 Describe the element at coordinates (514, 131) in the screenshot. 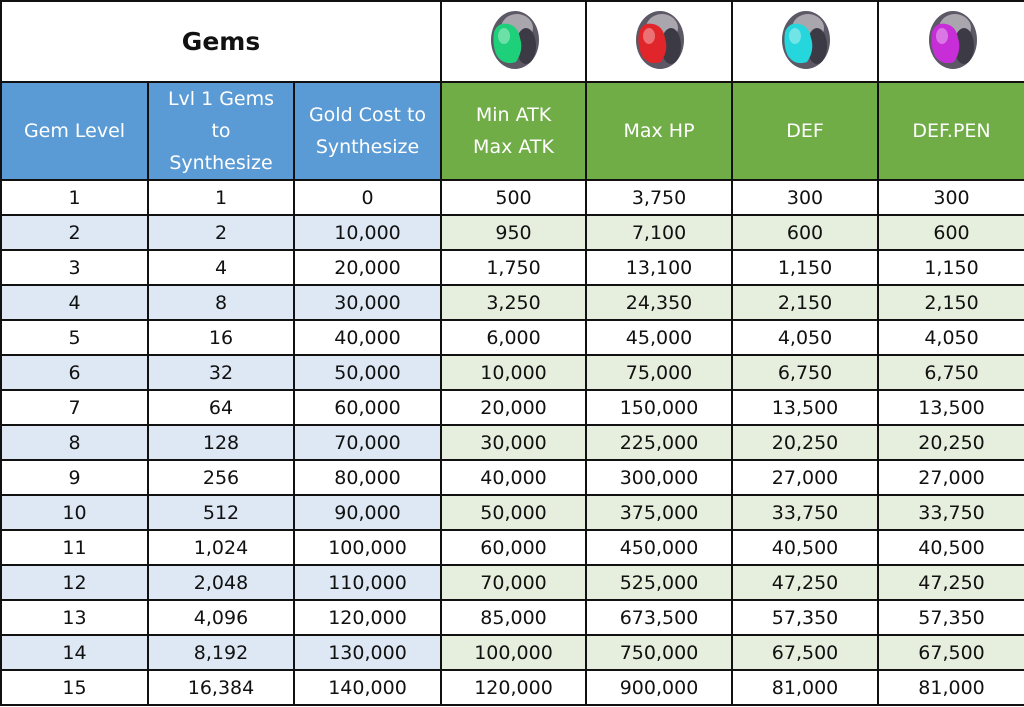

I see `column-header: Min ATK Max ATK` at that location.